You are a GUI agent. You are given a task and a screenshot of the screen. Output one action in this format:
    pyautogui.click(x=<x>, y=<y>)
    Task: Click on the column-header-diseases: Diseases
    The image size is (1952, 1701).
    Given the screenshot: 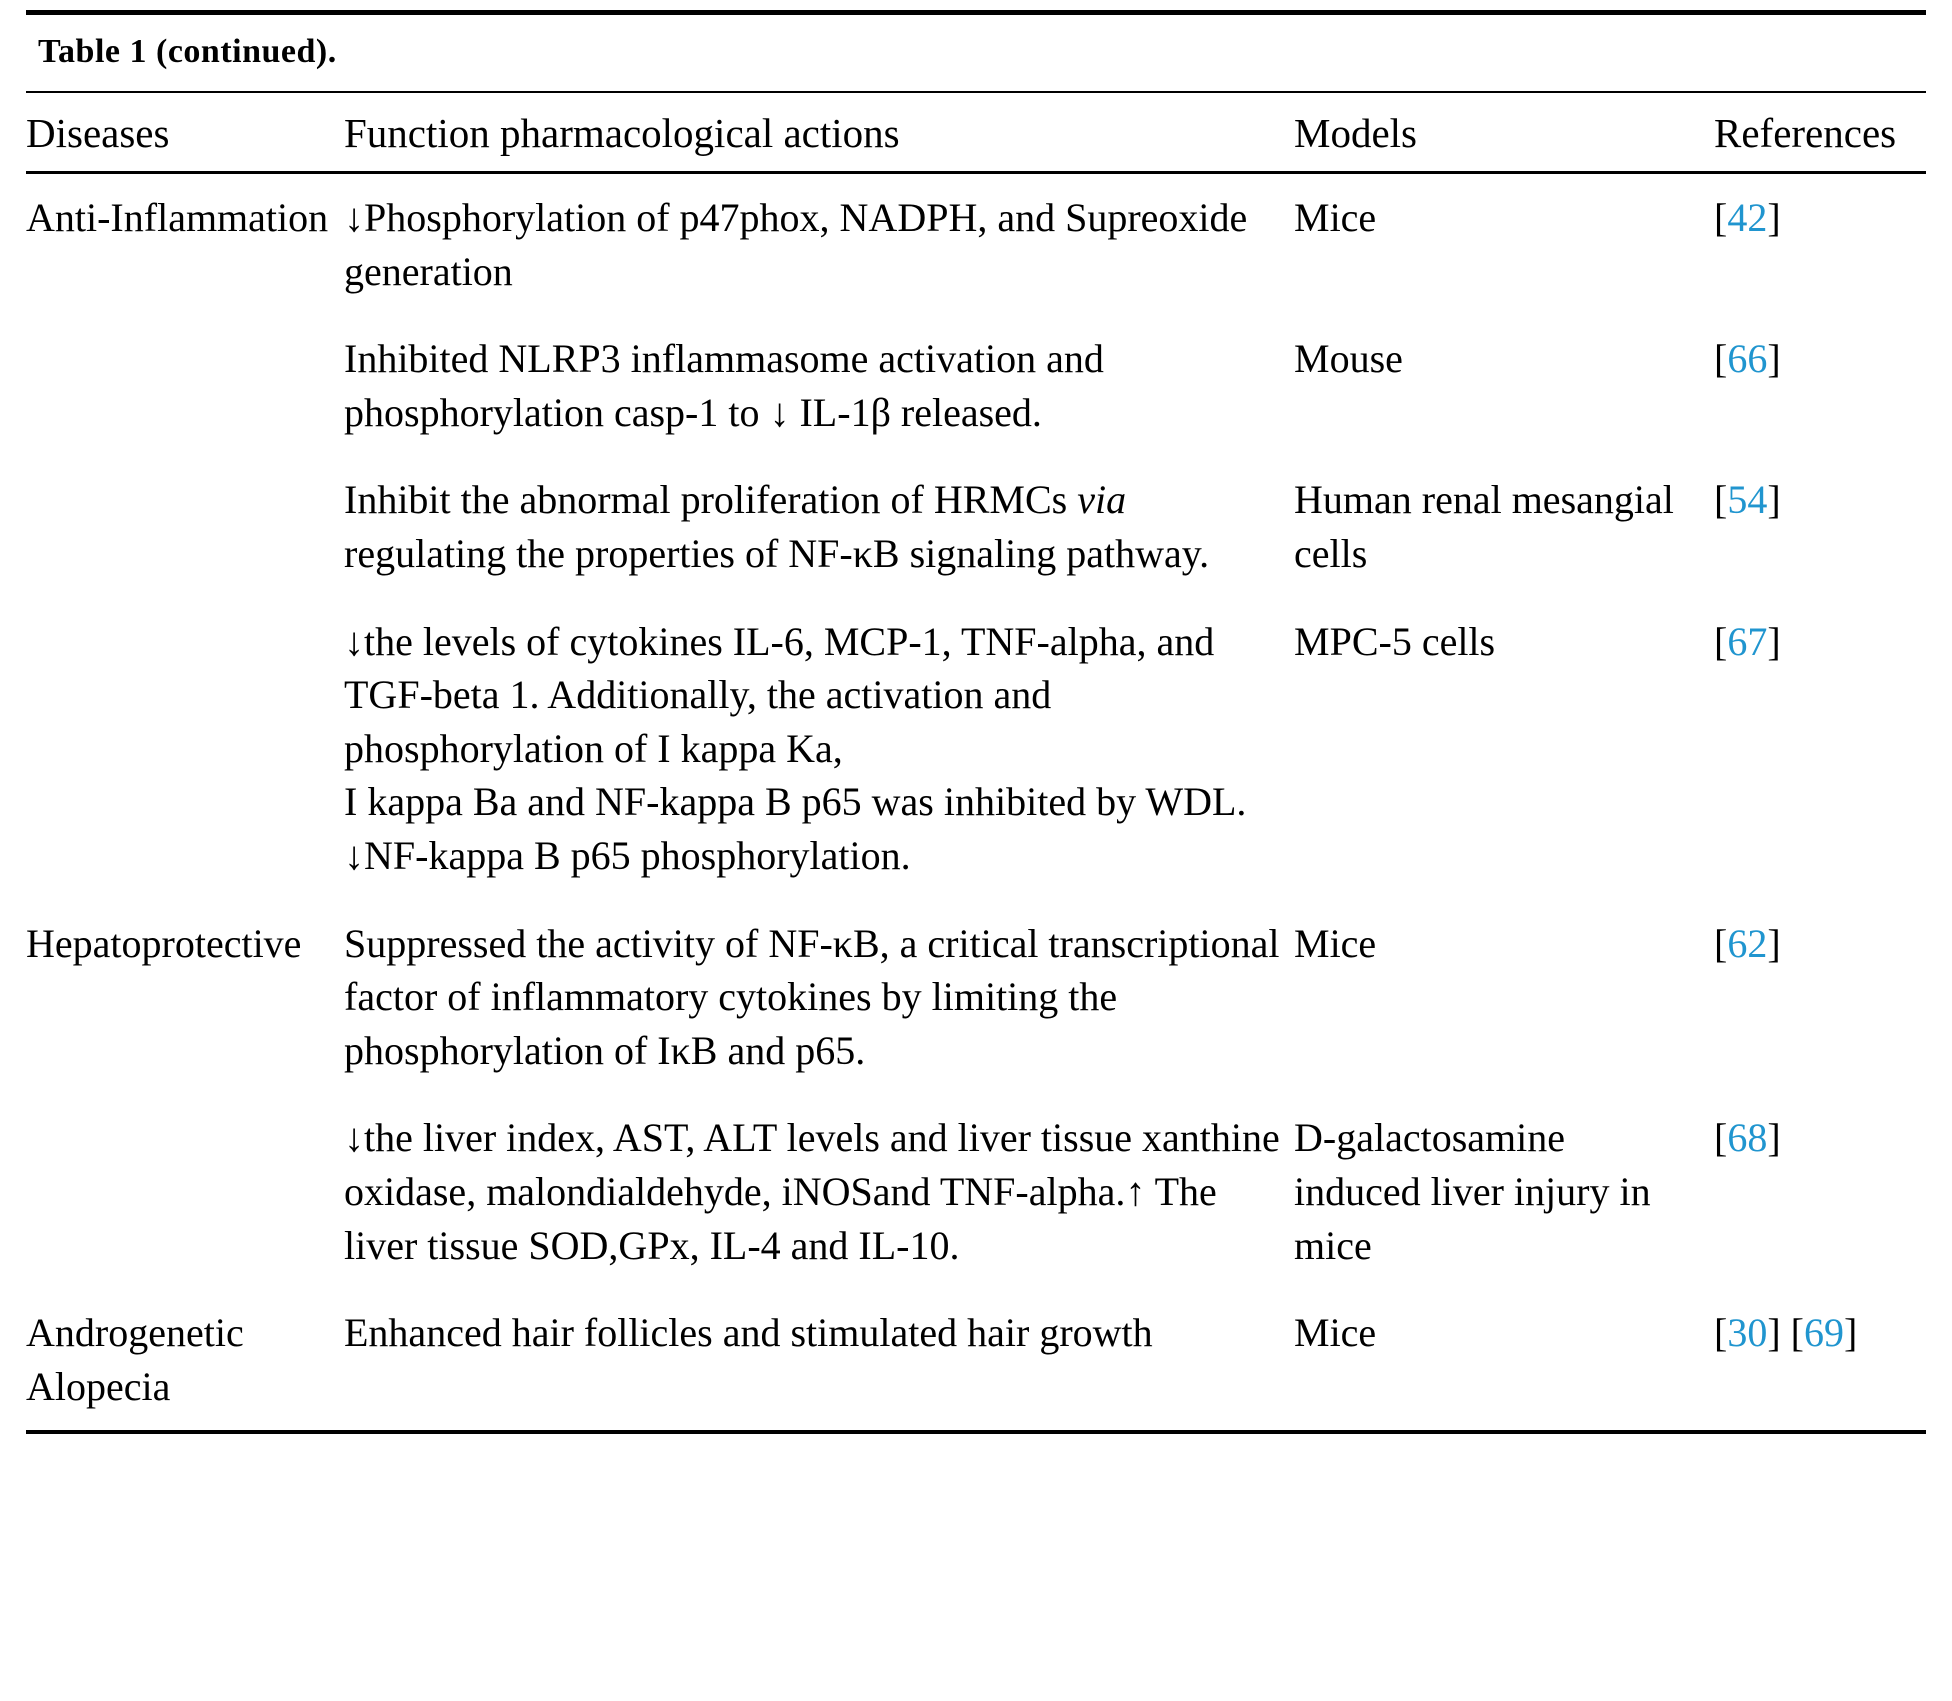 What is the action you would take?
    pyautogui.click(x=185, y=133)
    